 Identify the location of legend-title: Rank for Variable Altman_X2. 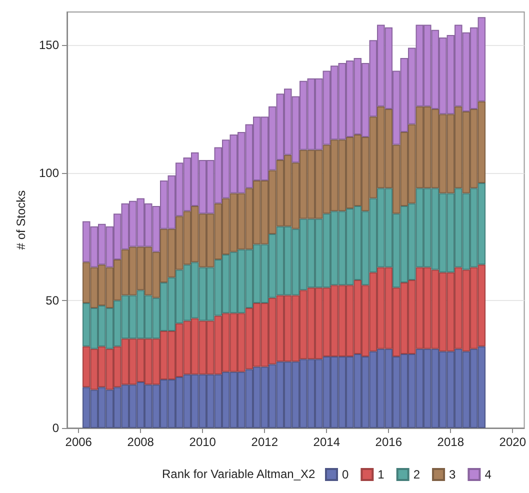
(239, 474).